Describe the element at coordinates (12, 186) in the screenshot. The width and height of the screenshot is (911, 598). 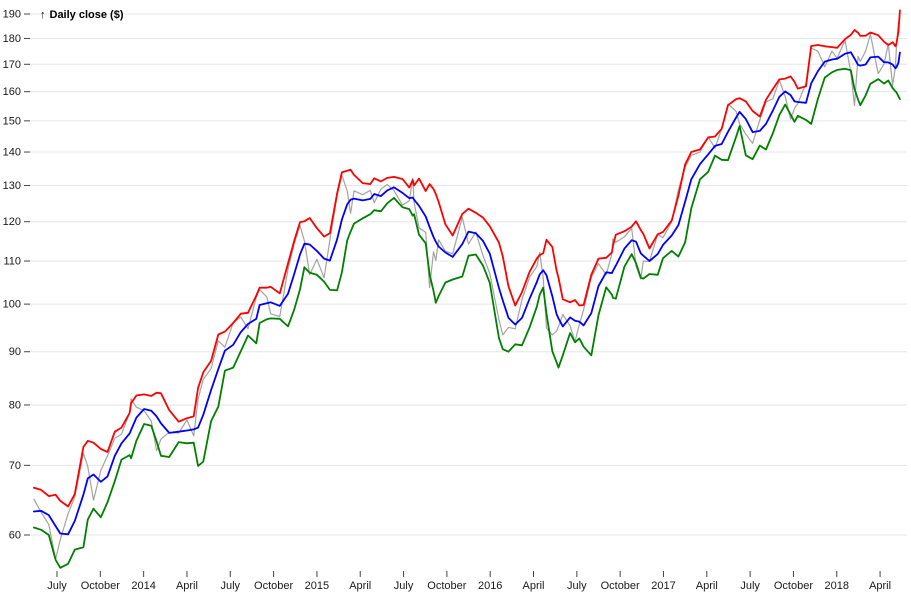
I see `y-tick-label: 130` at that location.